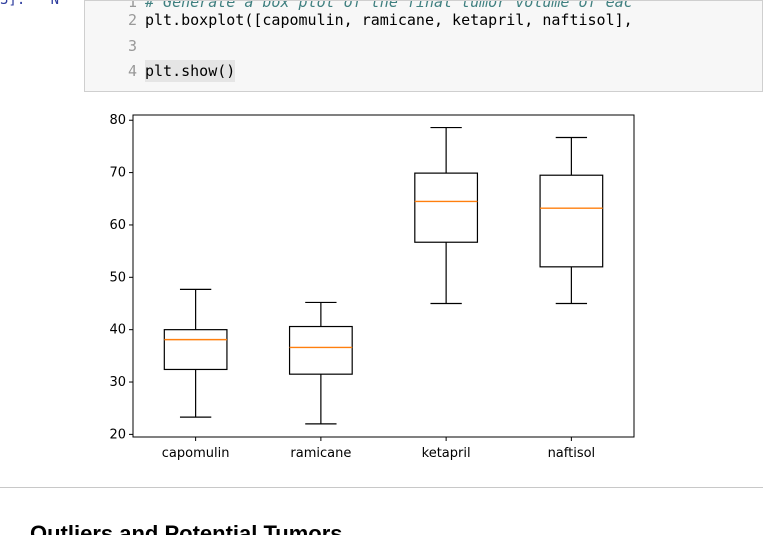 The image size is (763, 535). What do you see at coordinates (572, 453) in the screenshot?
I see `x-tick-label: naftisol` at bounding box center [572, 453].